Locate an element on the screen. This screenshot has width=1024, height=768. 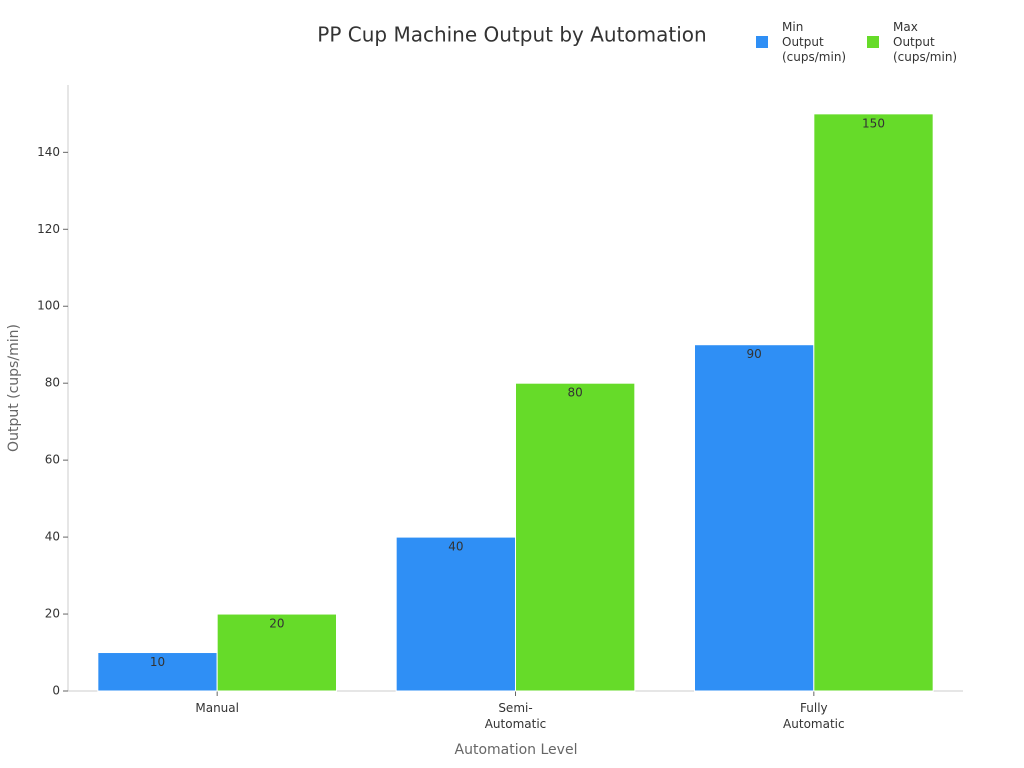
y-tick-label: 120 is located at coordinates (48, 229).